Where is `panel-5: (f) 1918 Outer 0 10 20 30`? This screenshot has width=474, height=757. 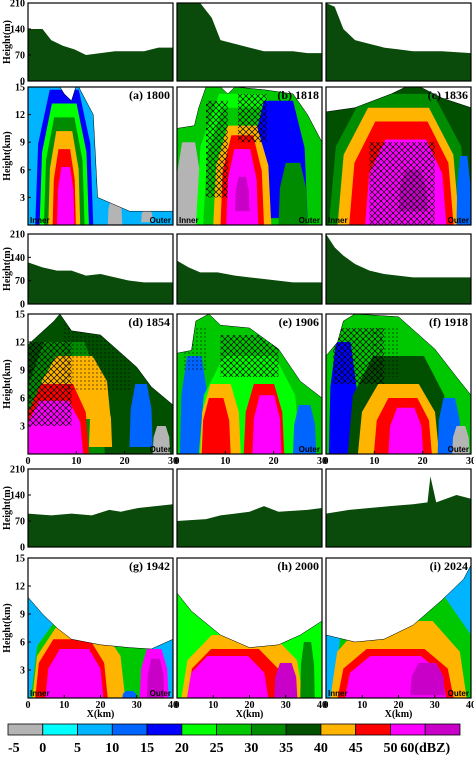 panel-5: (f) 1918 Outer 0 10 20 30 is located at coordinates (399, 350).